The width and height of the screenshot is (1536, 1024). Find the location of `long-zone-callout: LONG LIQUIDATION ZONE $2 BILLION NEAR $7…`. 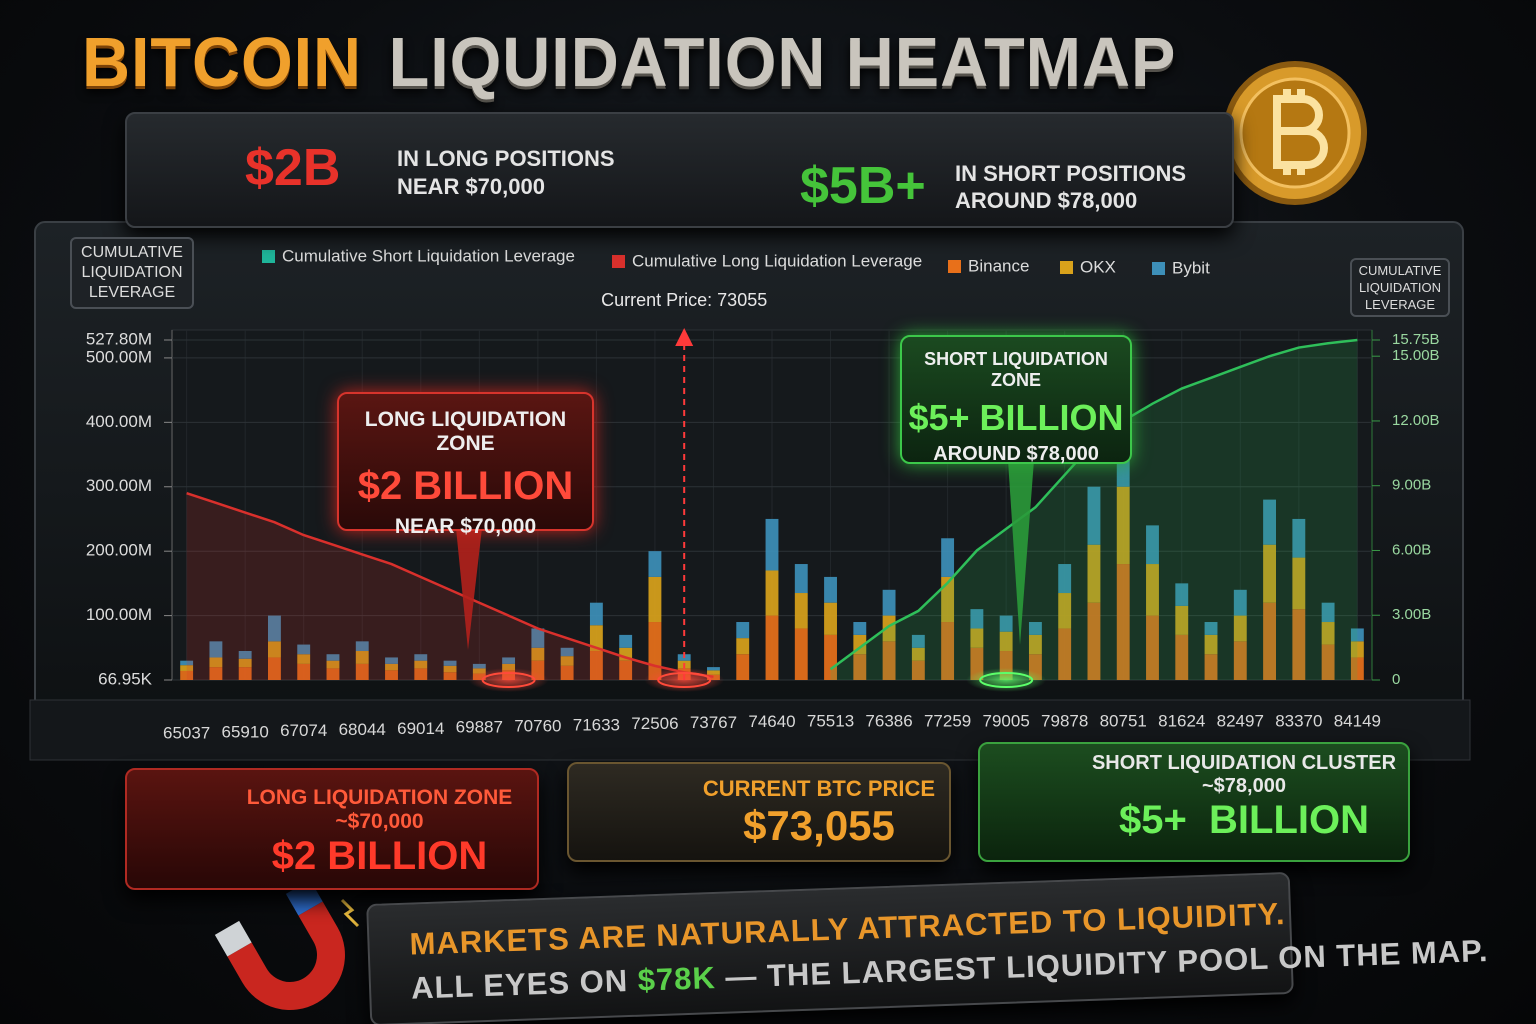

long-zone-callout: LONG LIQUIDATION ZONE $2 BILLION NEAR $7… is located at coordinates (465, 465).